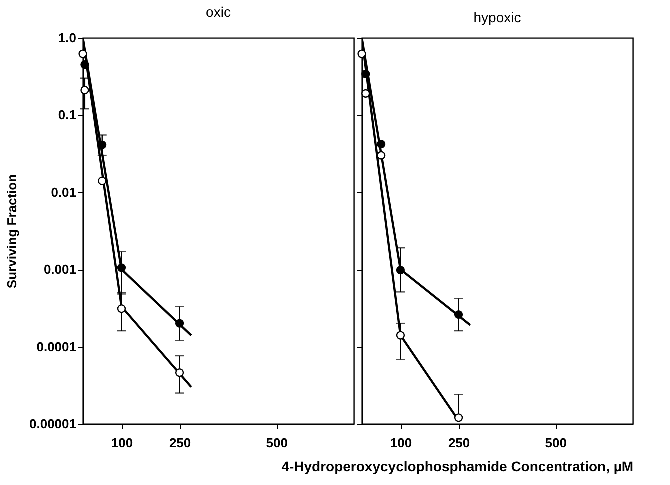 The image size is (670, 485). Describe the element at coordinates (12, 231) in the screenshot. I see `y-axis-title: Surviving Fraction` at that location.